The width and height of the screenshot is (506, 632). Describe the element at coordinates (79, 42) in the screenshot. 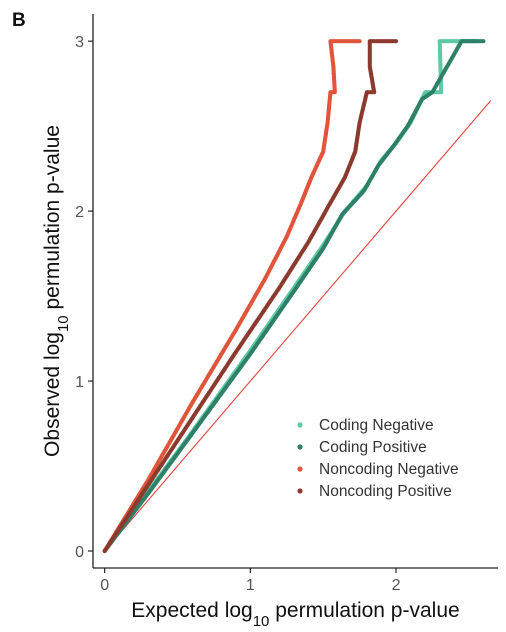

I see `y-tick-label: 3` at that location.